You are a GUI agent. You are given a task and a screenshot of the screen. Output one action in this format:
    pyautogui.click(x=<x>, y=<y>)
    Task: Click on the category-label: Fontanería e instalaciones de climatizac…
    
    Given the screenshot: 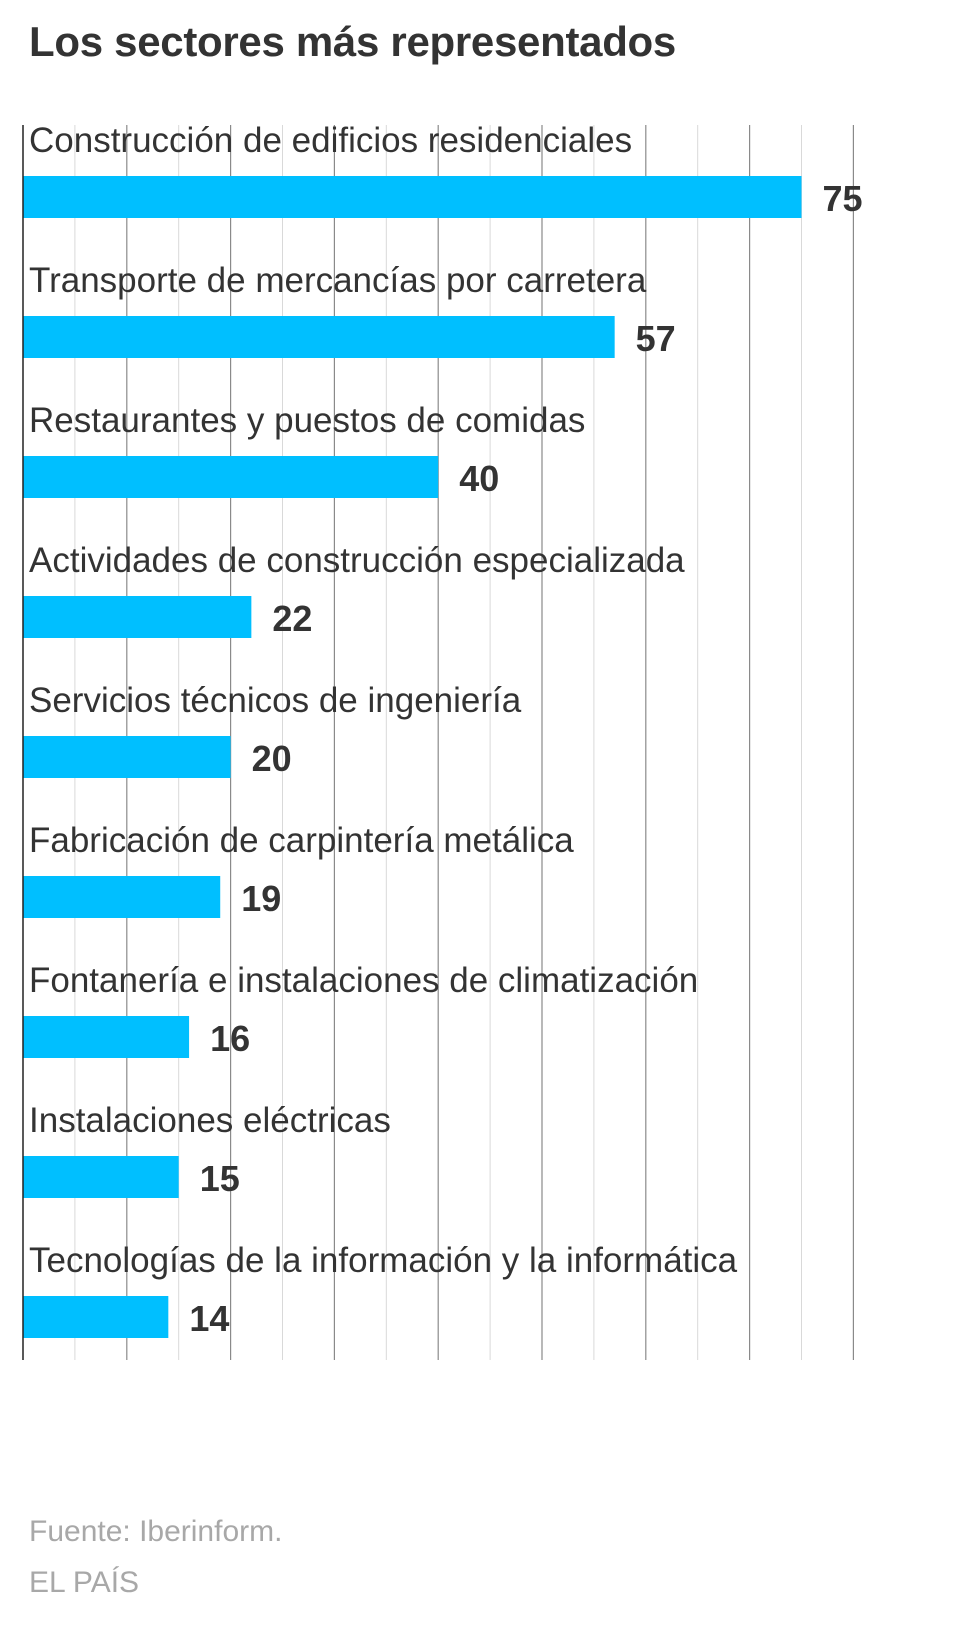 What is the action you would take?
    pyautogui.click(x=363, y=980)
    